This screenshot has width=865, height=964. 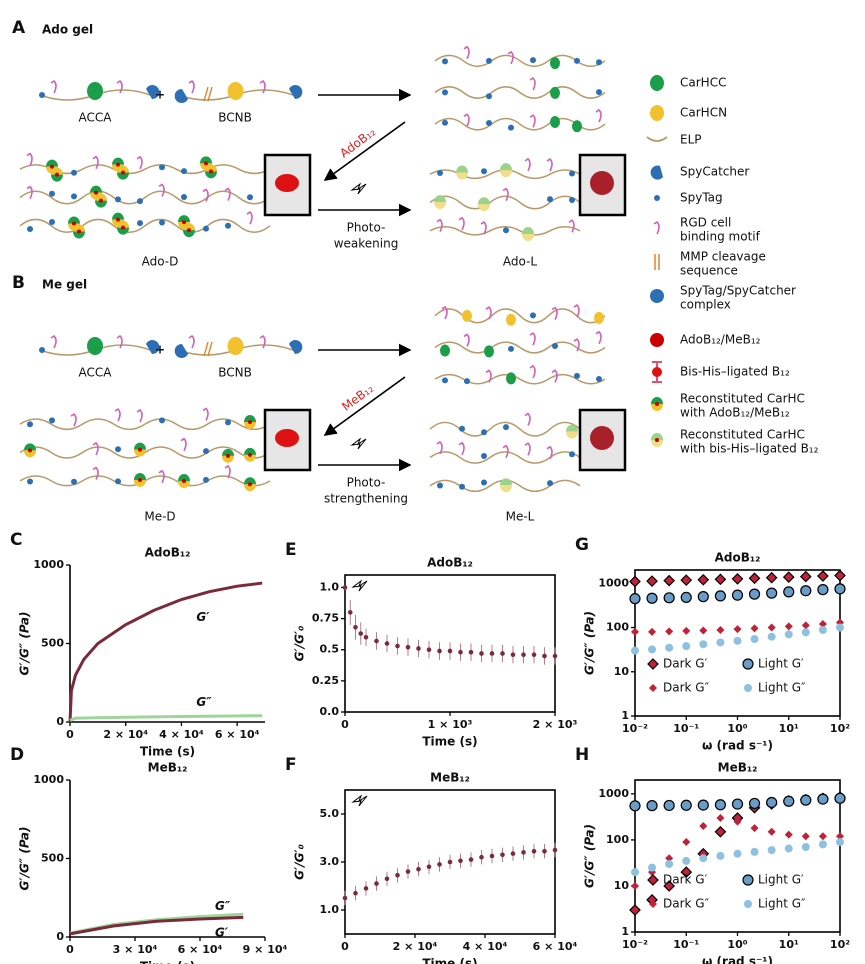 What do you see at coordinates (781, 664) in the screenshot?
I see `legend-text: Light G′` at bounding box center [781, 664].